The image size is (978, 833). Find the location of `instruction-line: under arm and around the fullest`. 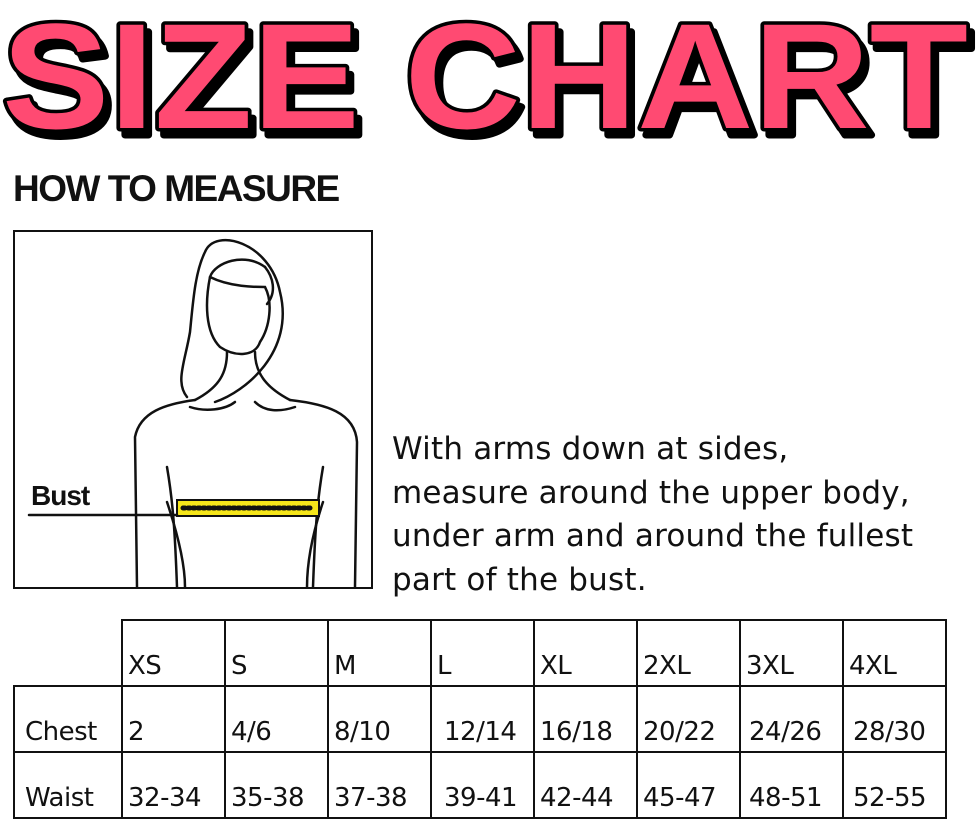

instruction-line: under arm and around the fullest is located at coordinates (653, 536).